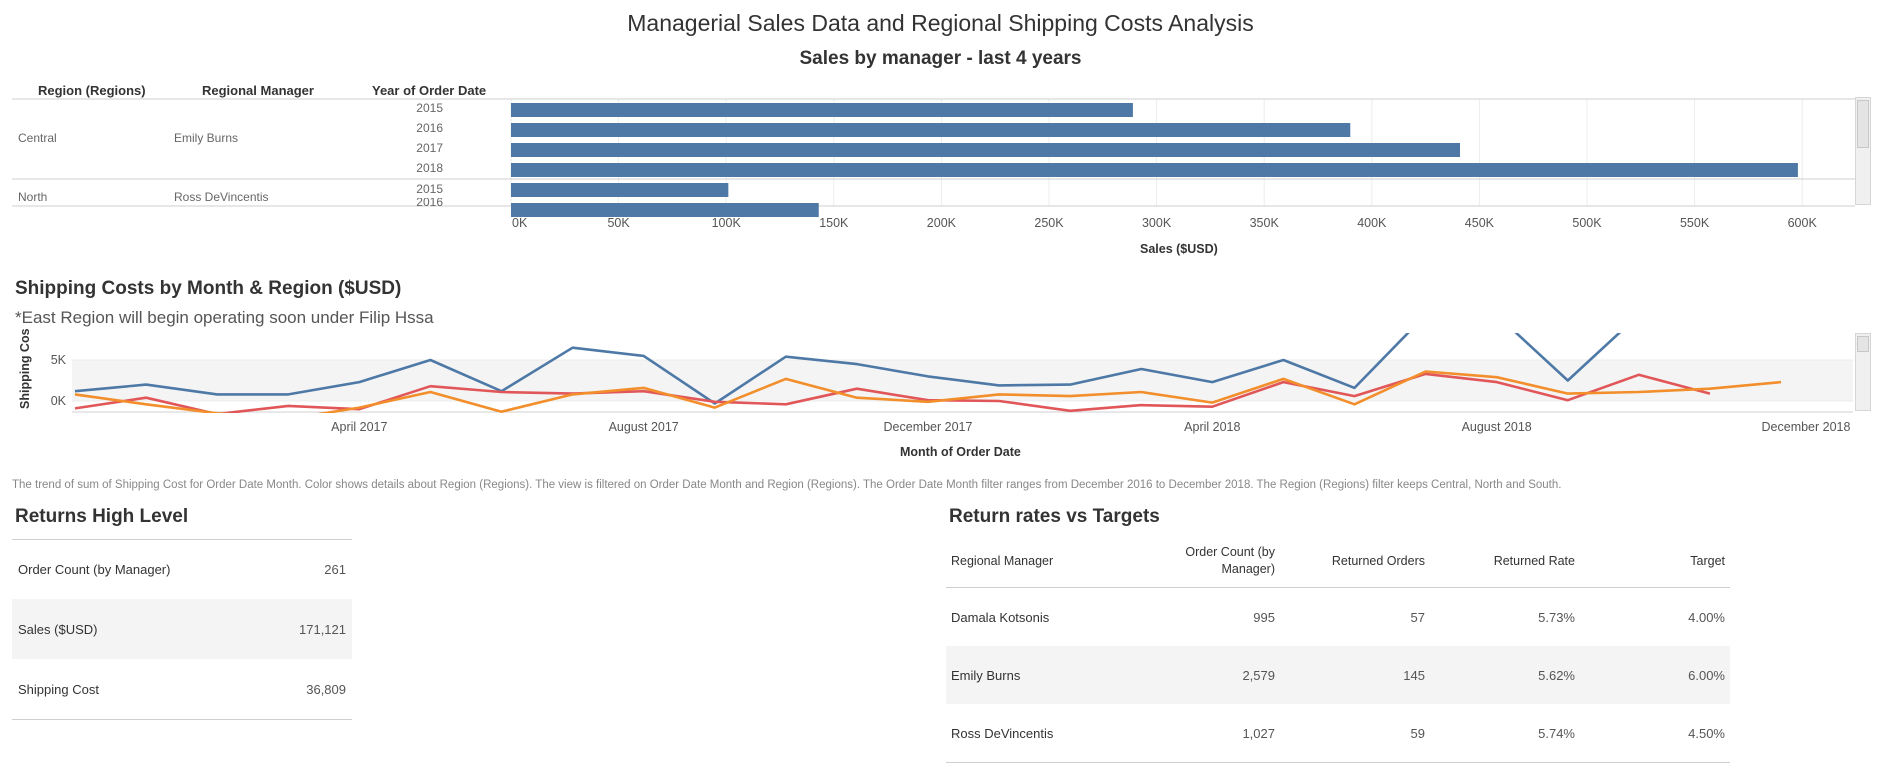 The image size is (1881, 772). I want to click on table-row: Ross DeVincentis 1,027 59 5.74% 4.50%, so click(1338, 733).